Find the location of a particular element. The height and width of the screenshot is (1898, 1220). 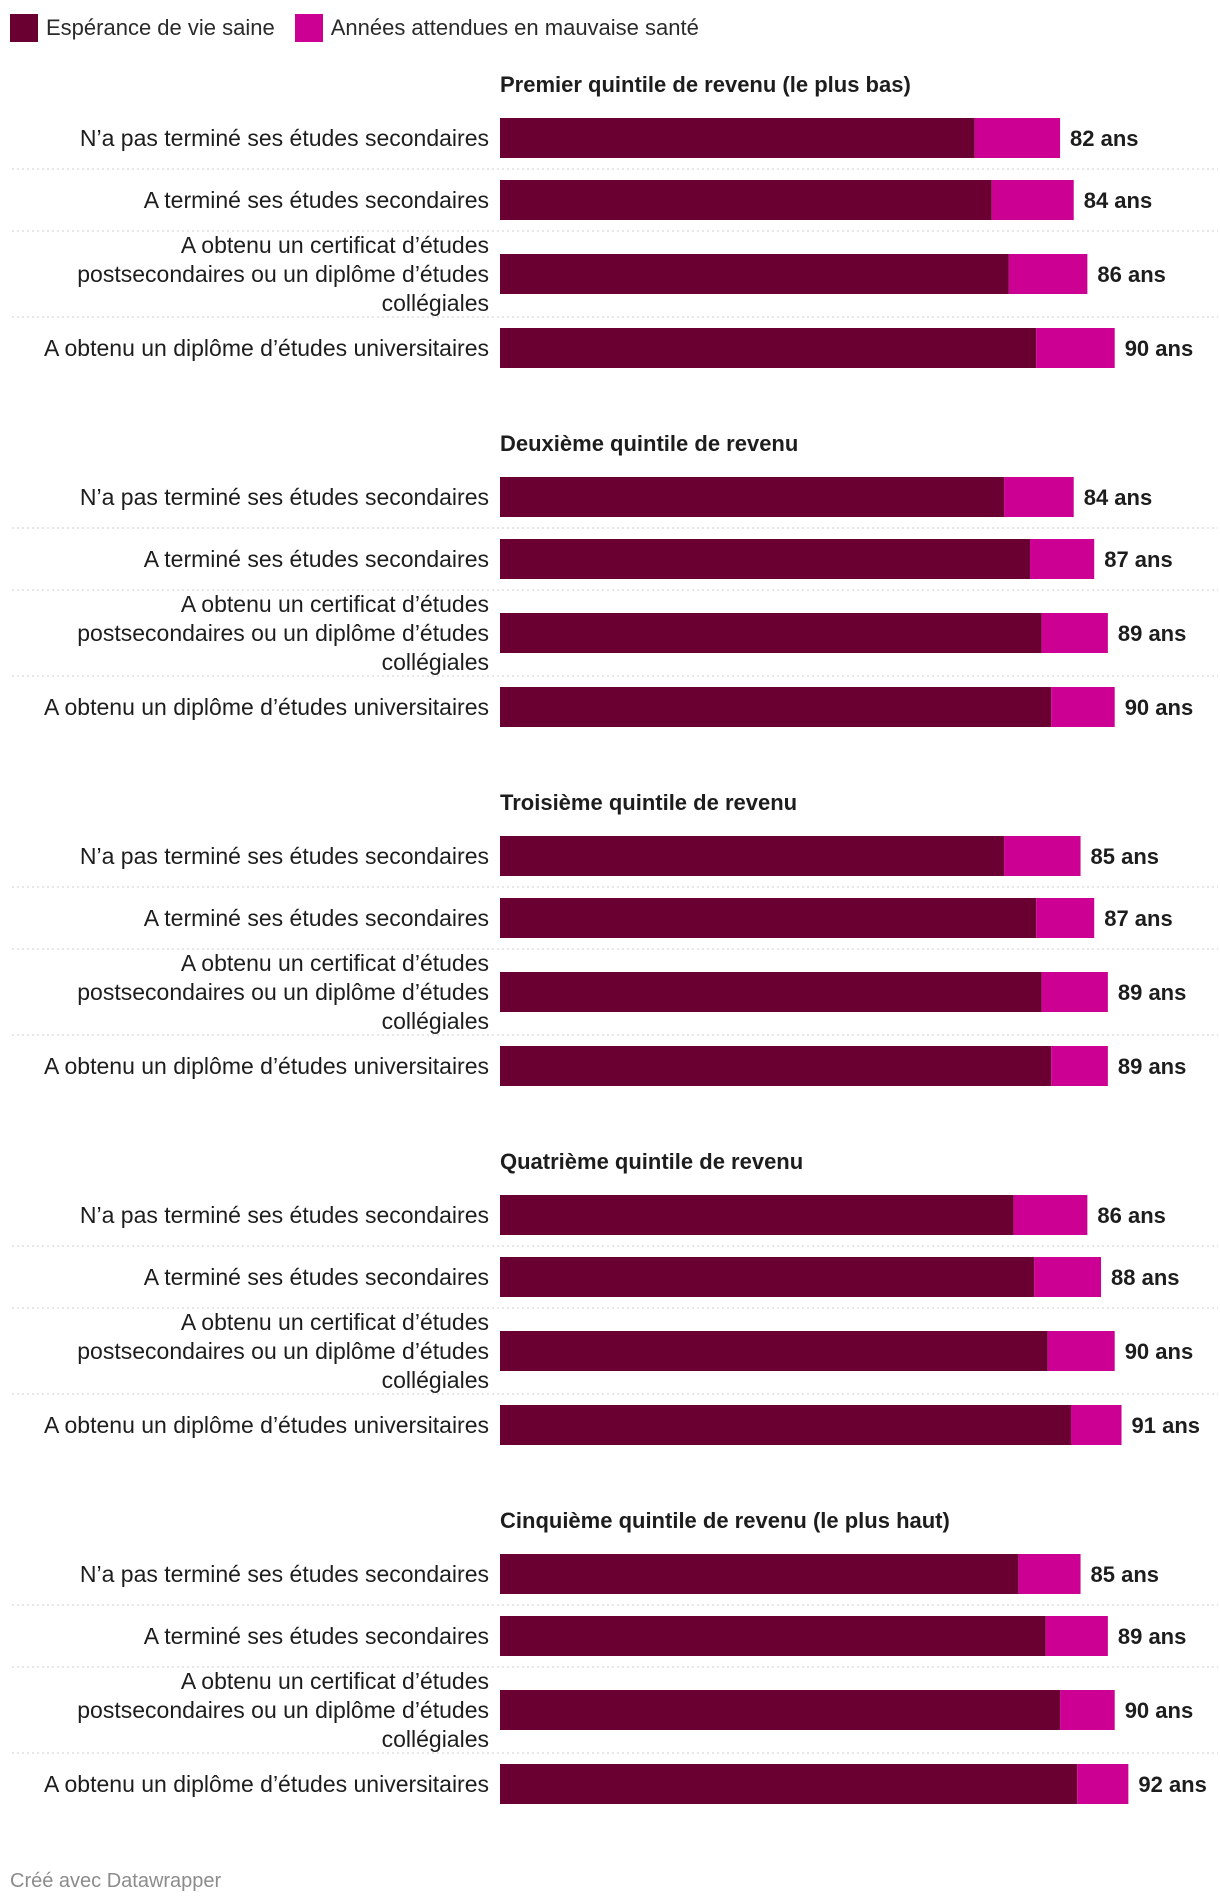

group-title: Troisième quintile de revenu is located at coordinates (648, 802).